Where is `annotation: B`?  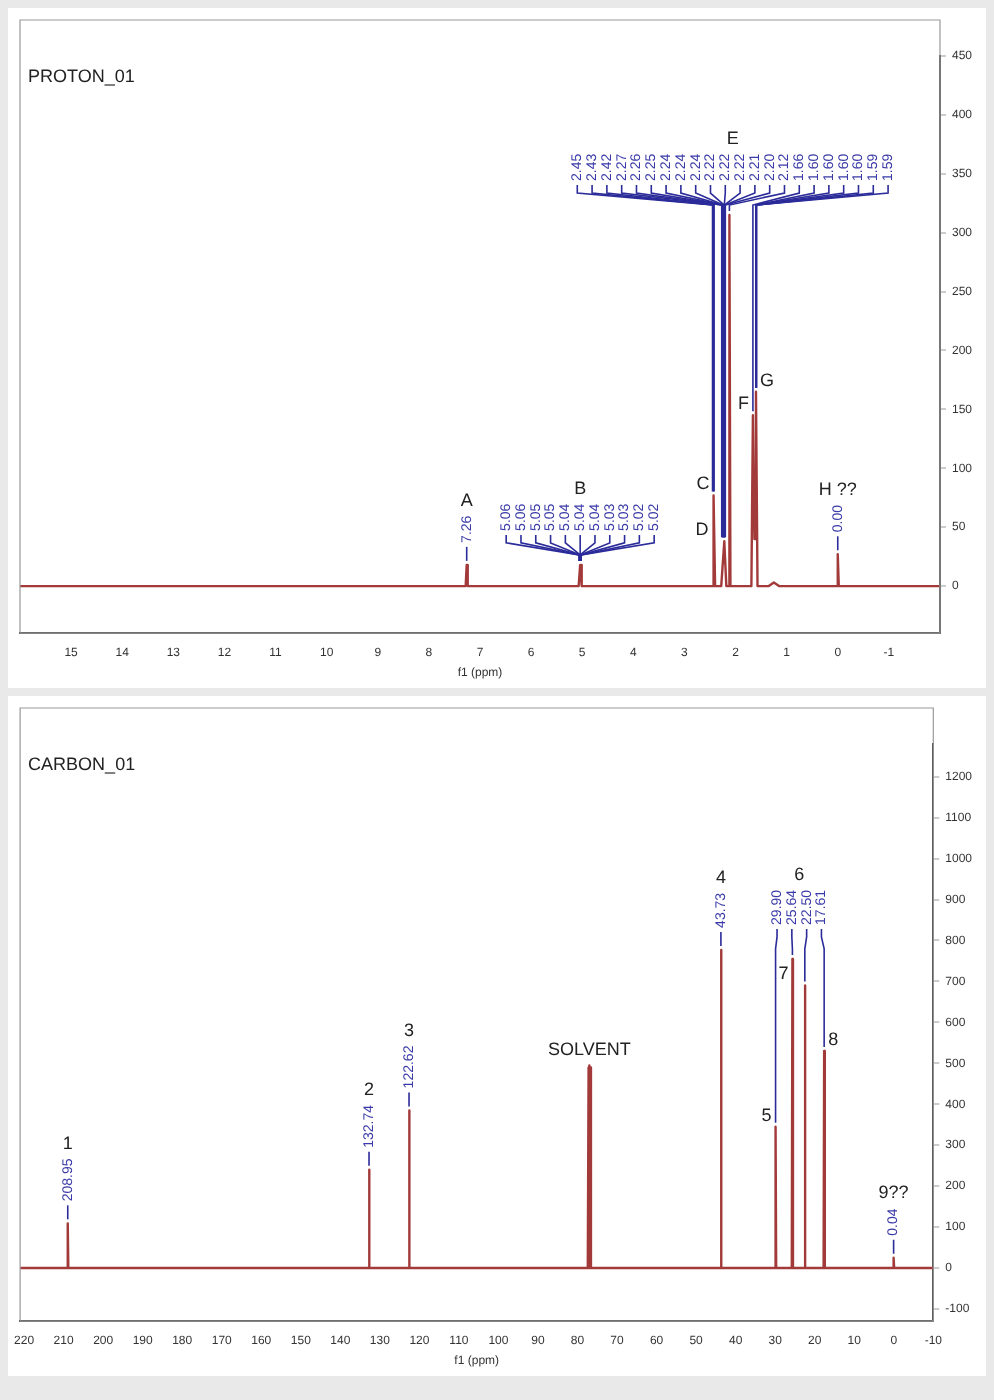 annotation: B is located at coordinates (580, 487).